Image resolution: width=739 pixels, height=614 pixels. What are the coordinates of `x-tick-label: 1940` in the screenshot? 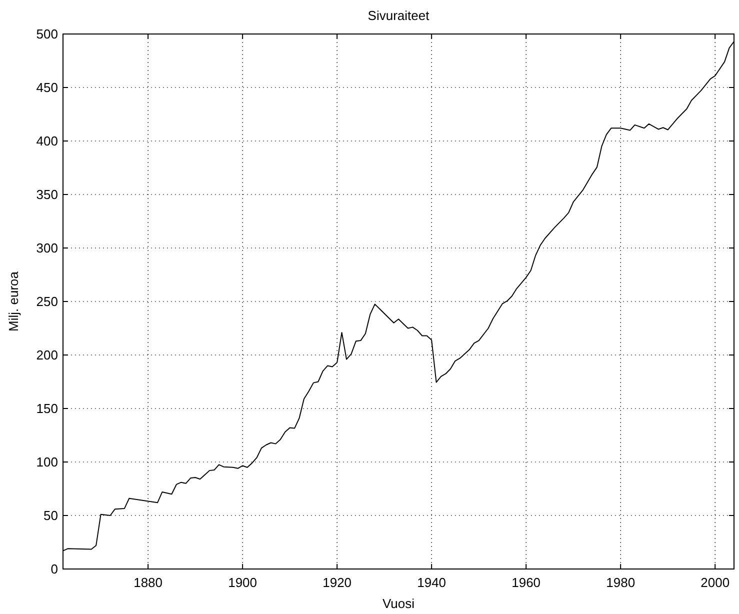 It's located at (431, 582).